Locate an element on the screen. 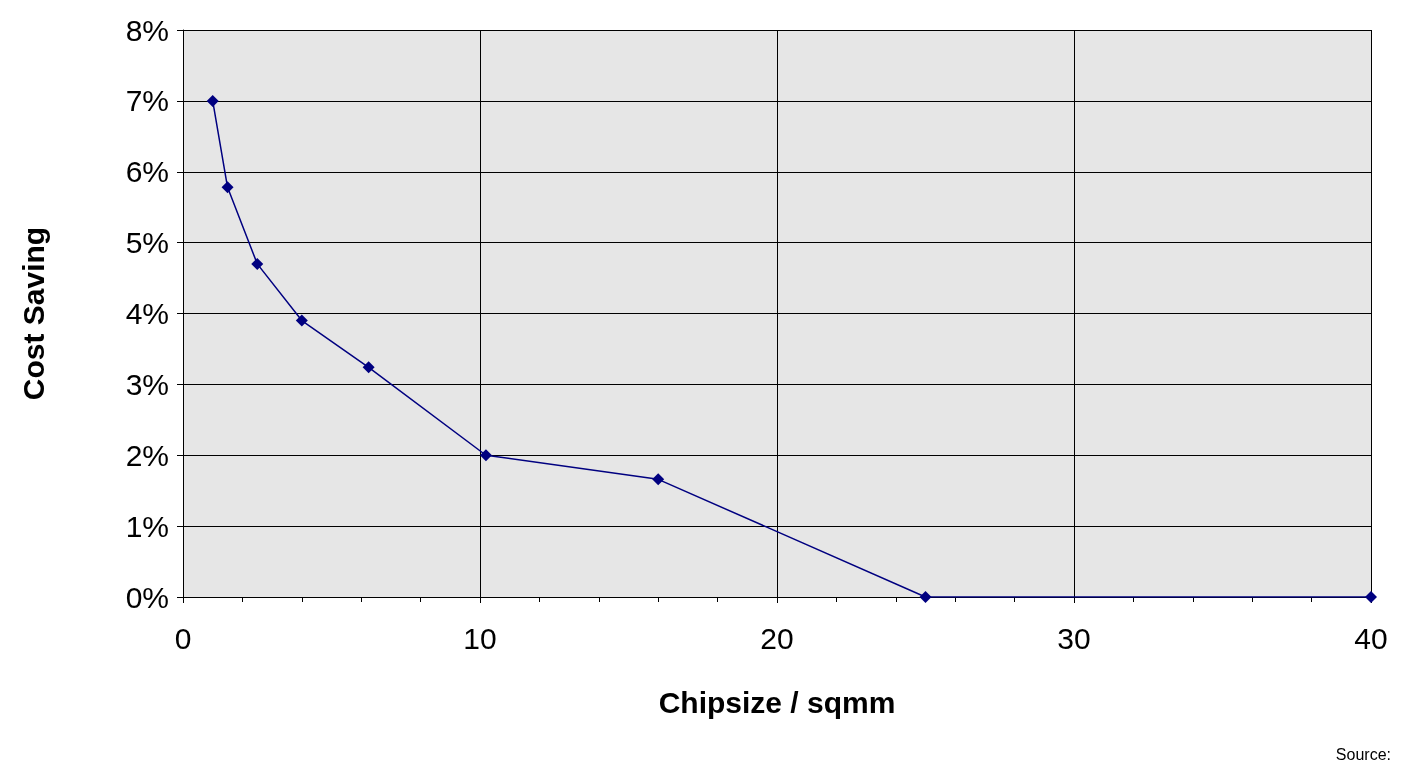  x-tick-label: 0 is located at coordinates (183, 638).